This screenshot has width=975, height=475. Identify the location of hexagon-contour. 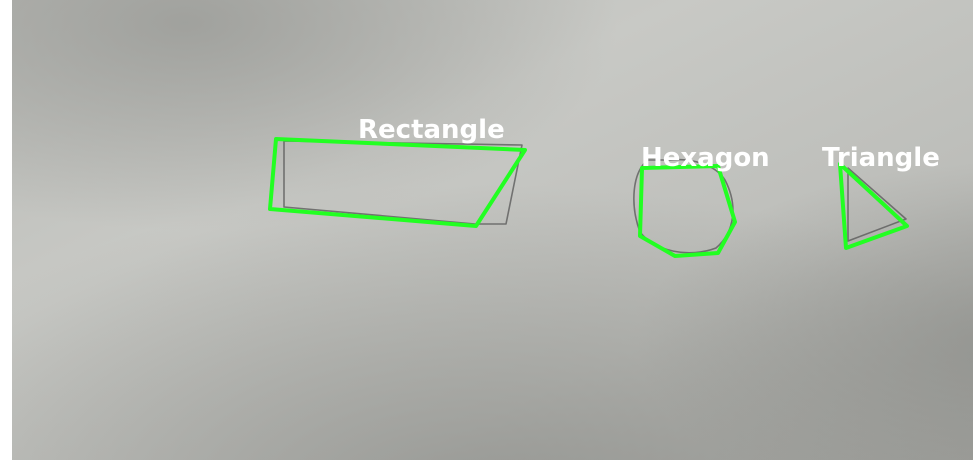
(687, 211).